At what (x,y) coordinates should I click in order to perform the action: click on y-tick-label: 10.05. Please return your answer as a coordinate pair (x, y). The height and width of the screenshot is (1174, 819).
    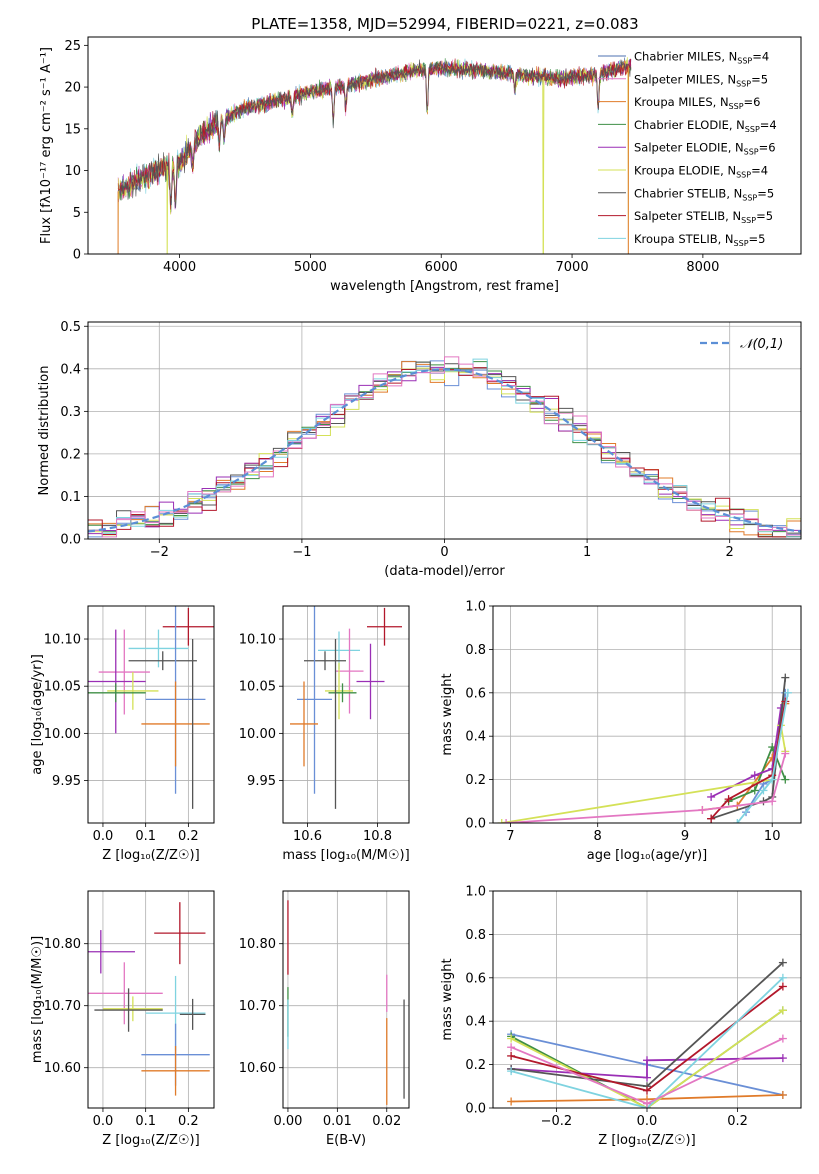
    Looking at the image, I should click on (62, 687).